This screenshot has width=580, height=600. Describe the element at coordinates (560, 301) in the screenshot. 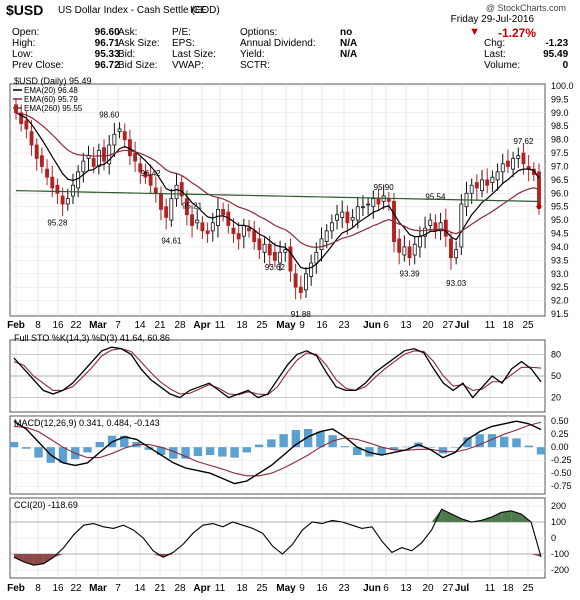

I see `y-tick-label: 92.0` at that location.